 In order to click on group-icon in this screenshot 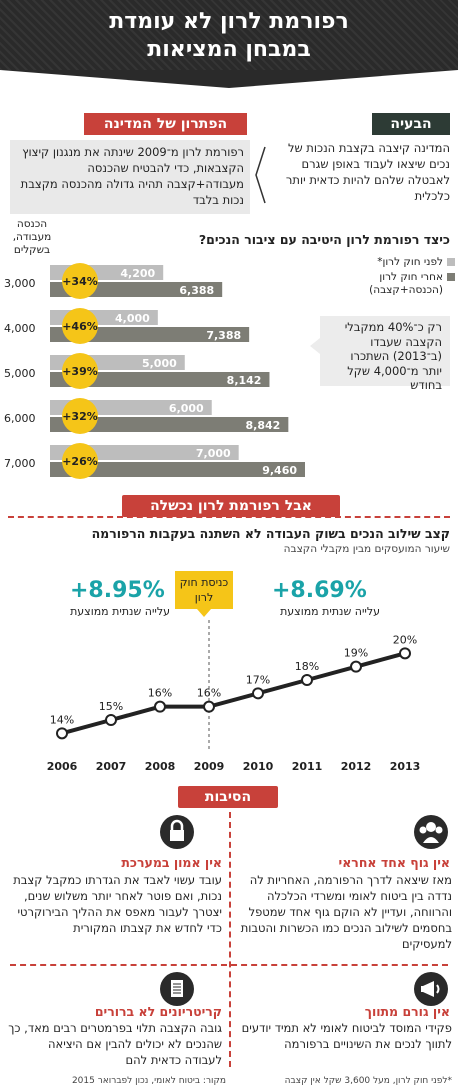, I will do `click(431, 832)`.